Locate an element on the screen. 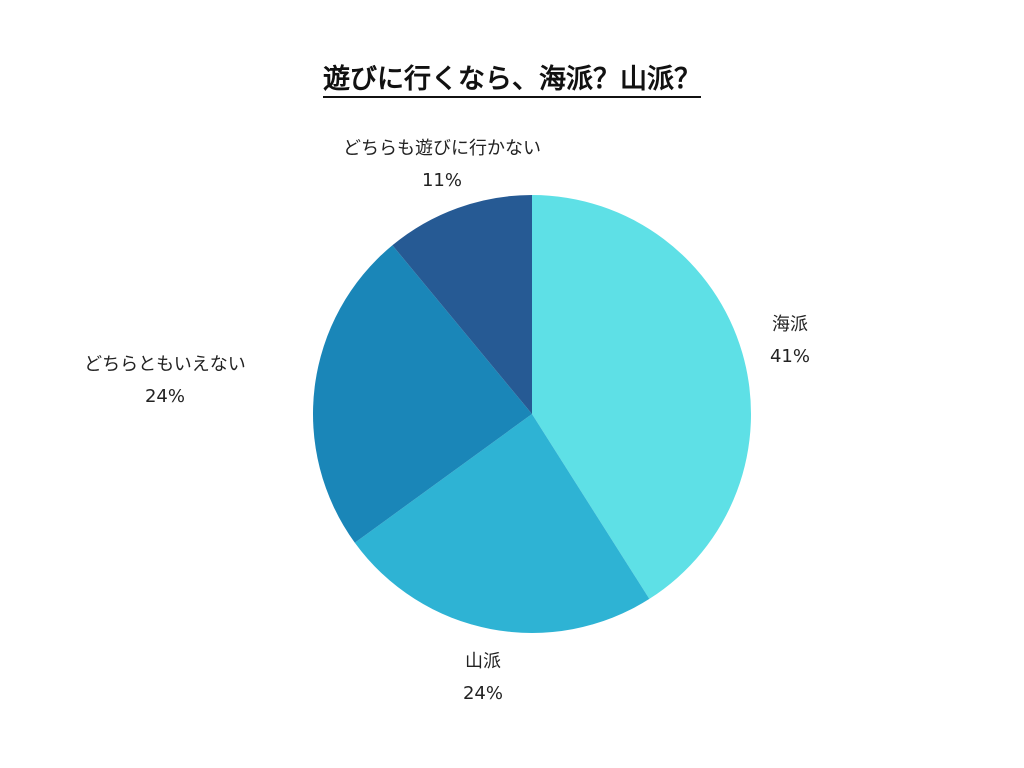 This screenshot has height=768, width=1024. slice-label-yama: 山派 is located at coordinates (483, 661).